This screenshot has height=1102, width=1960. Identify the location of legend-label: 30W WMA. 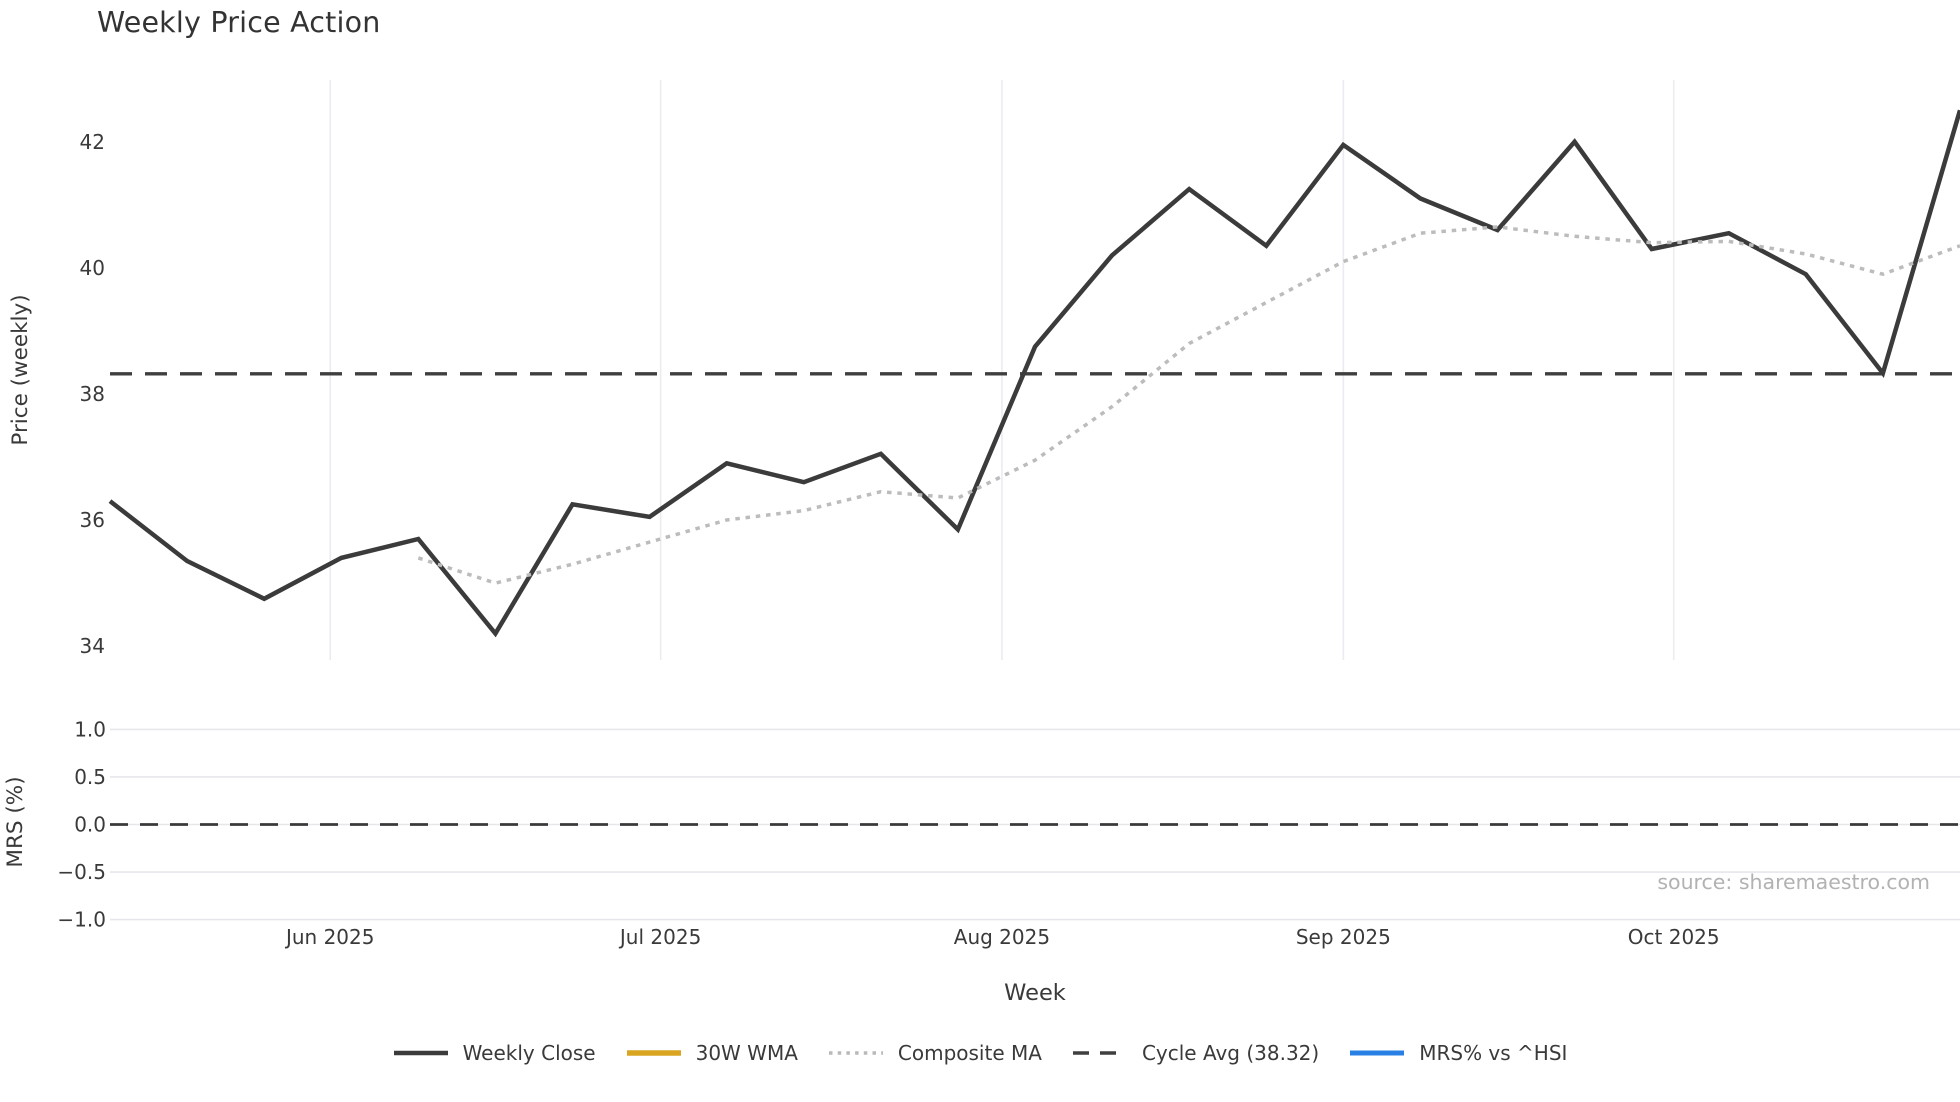
(746, 1053).